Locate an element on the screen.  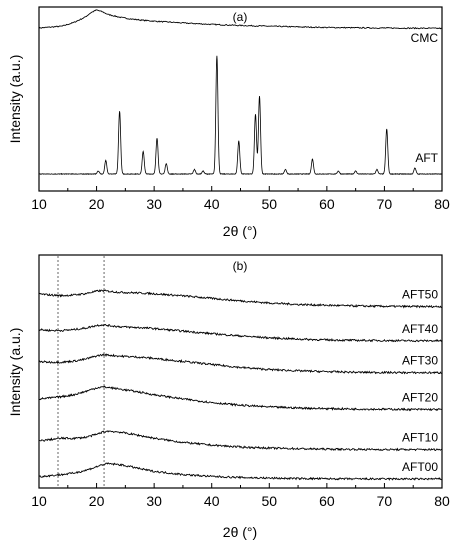
series-line-aft20 is located at coordinates (240, 398).